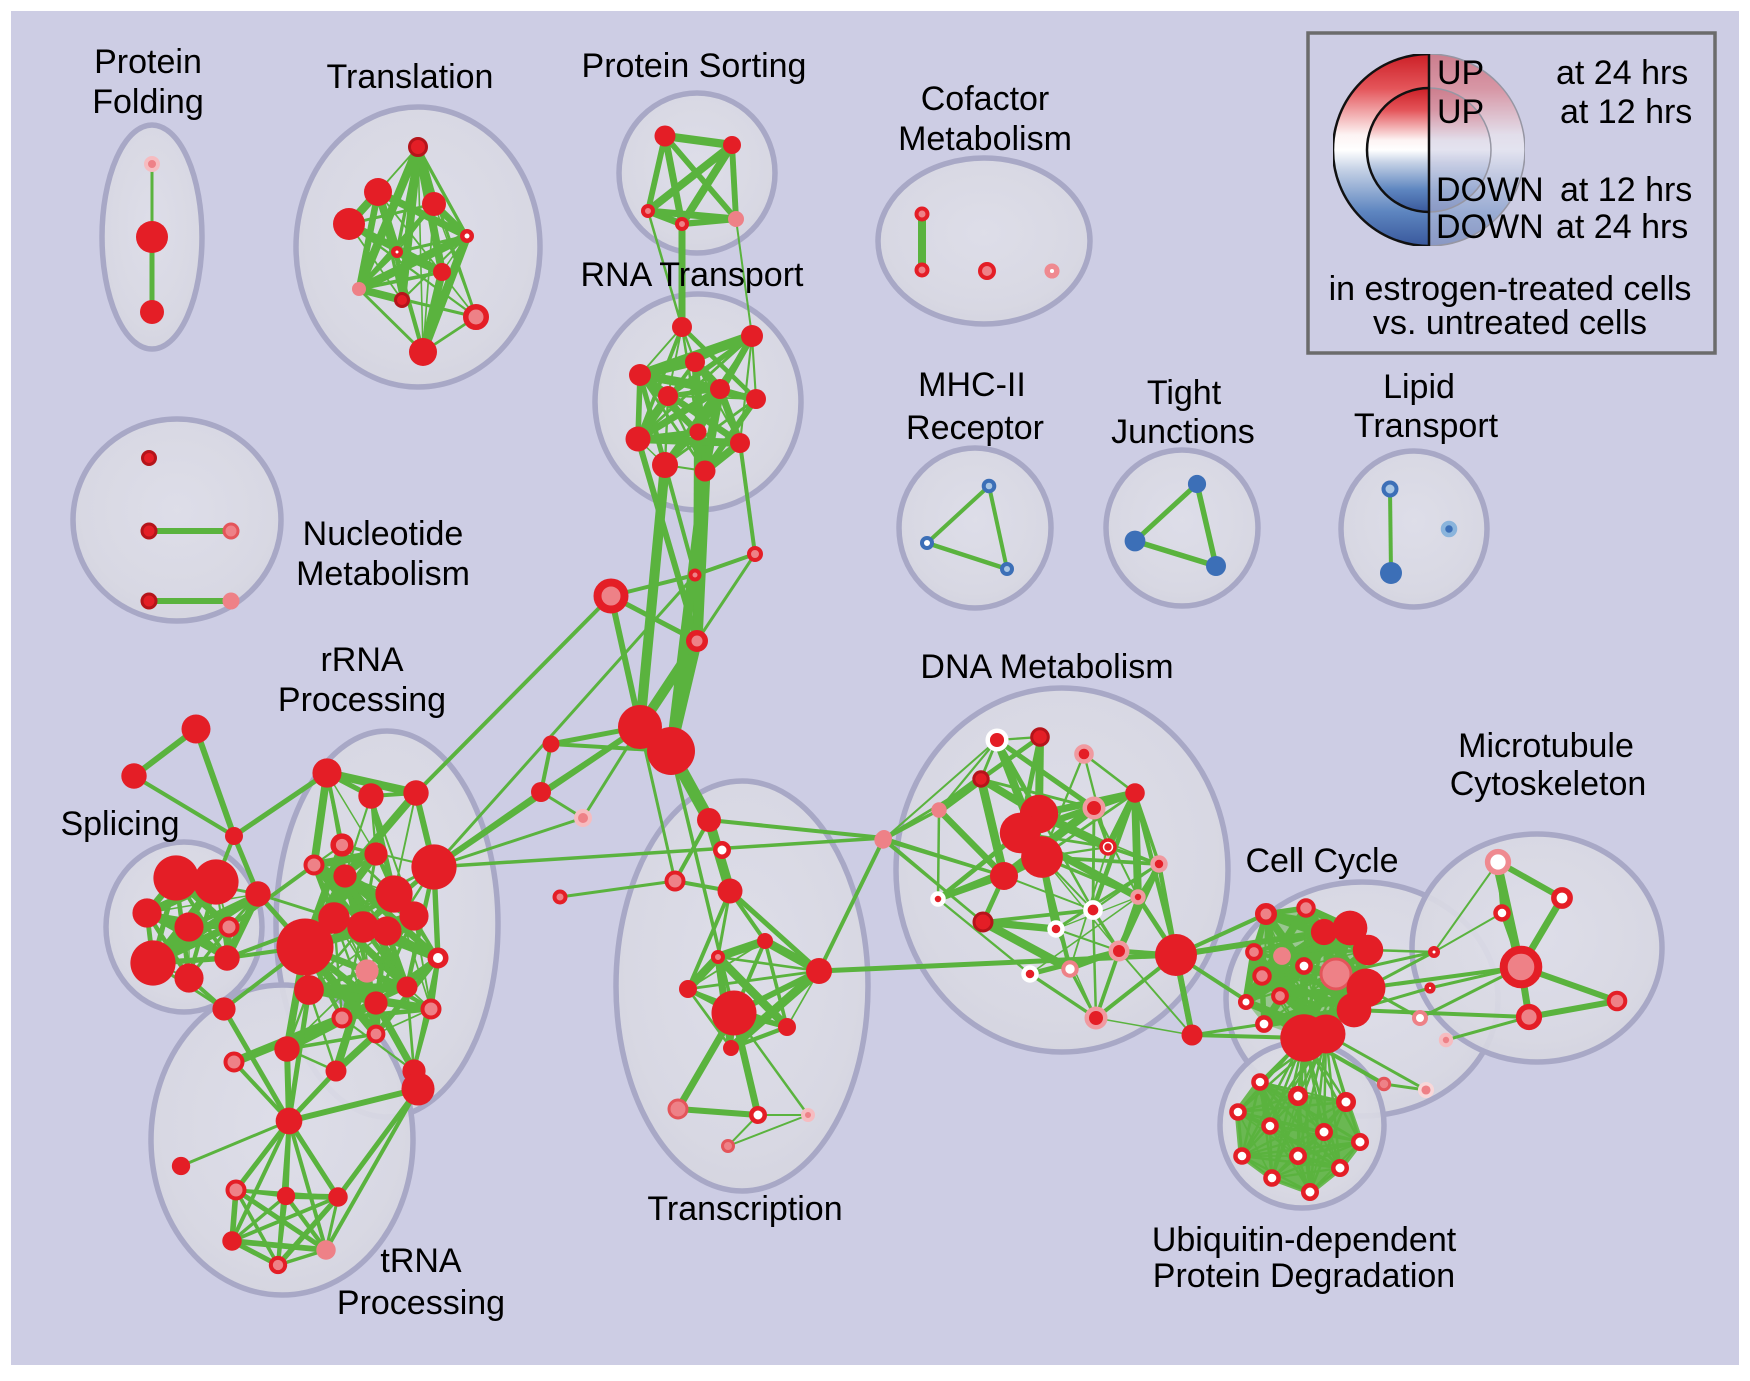  Describe the element at coordinates (1546, 746) in the screenshot. I see `svg-text: Microtubule` at that location.